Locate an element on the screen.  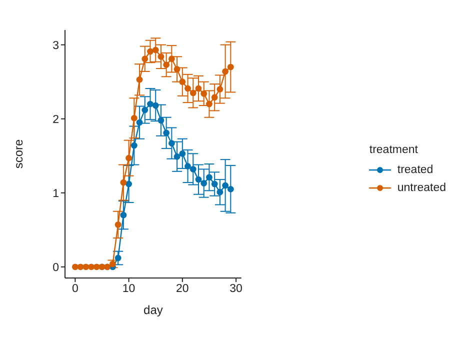
x-tick-label: 20 is located at coordinates (182, 289).